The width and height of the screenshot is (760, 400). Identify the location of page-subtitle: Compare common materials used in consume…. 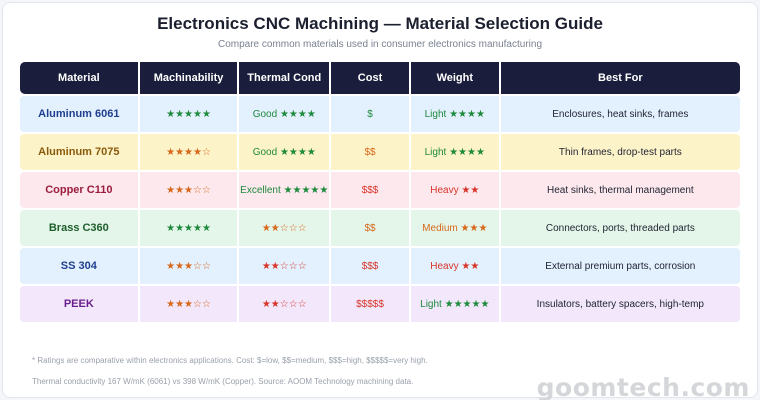
(380, 44).